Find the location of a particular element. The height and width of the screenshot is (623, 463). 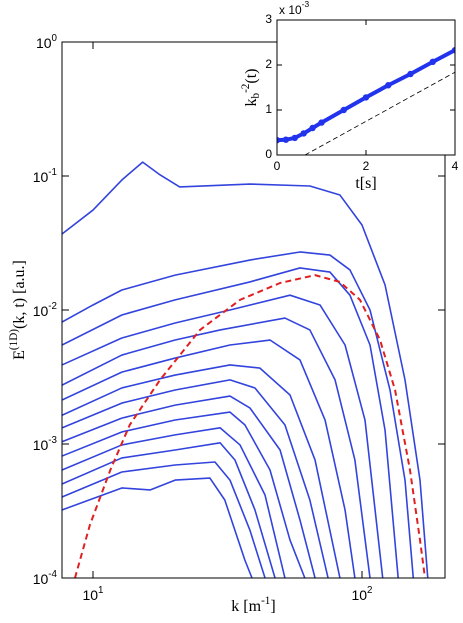

y-axis-label: kb-2(t) is located at coordinates (251, 87).